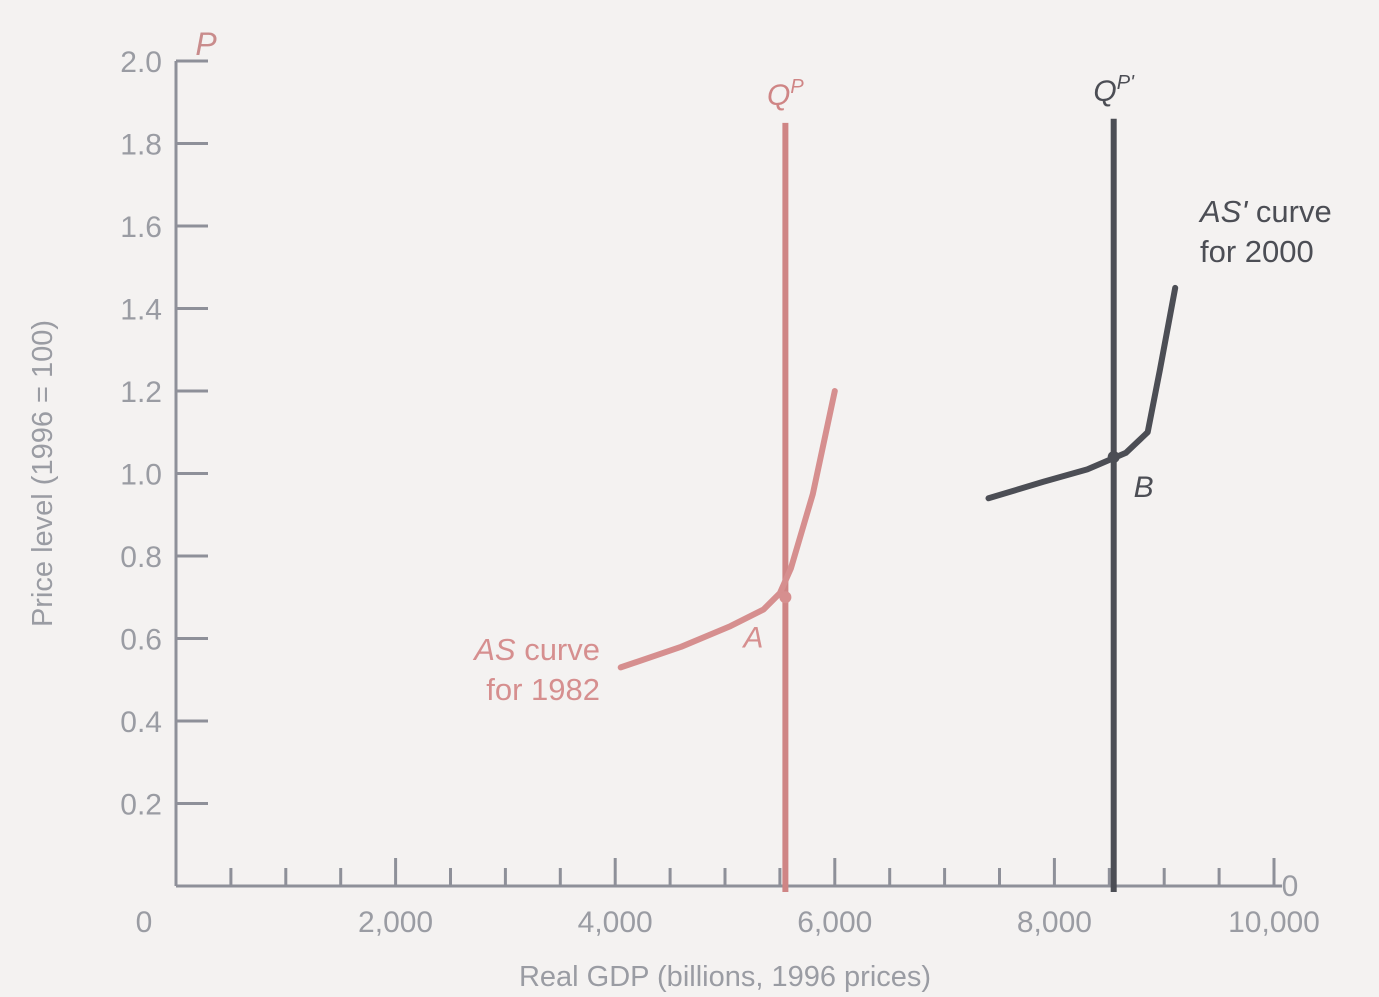 This screenshot has width=1379, height=997. I want to click on point-A, so click(785, 597).